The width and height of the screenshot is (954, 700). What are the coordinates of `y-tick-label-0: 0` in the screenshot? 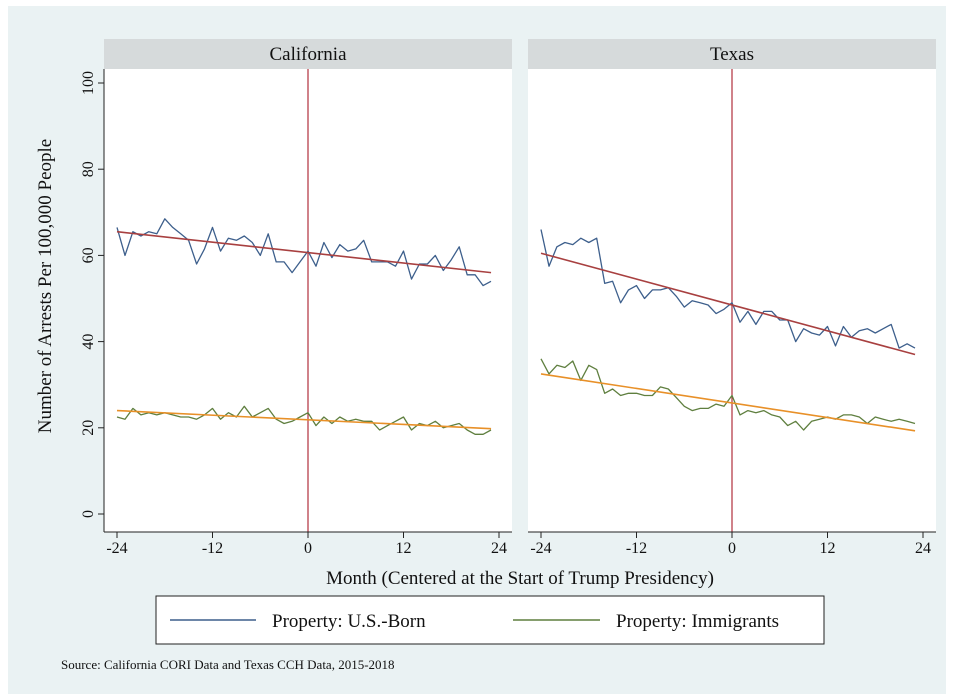 It's located at (88, 514).